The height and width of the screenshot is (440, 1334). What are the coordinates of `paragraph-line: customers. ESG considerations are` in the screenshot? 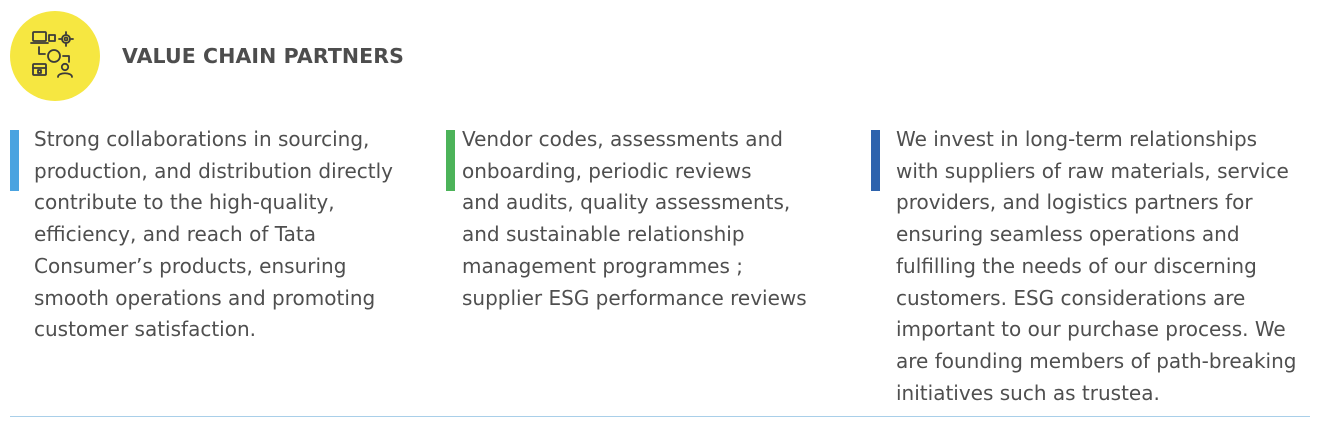 It's located at (1071, 297).